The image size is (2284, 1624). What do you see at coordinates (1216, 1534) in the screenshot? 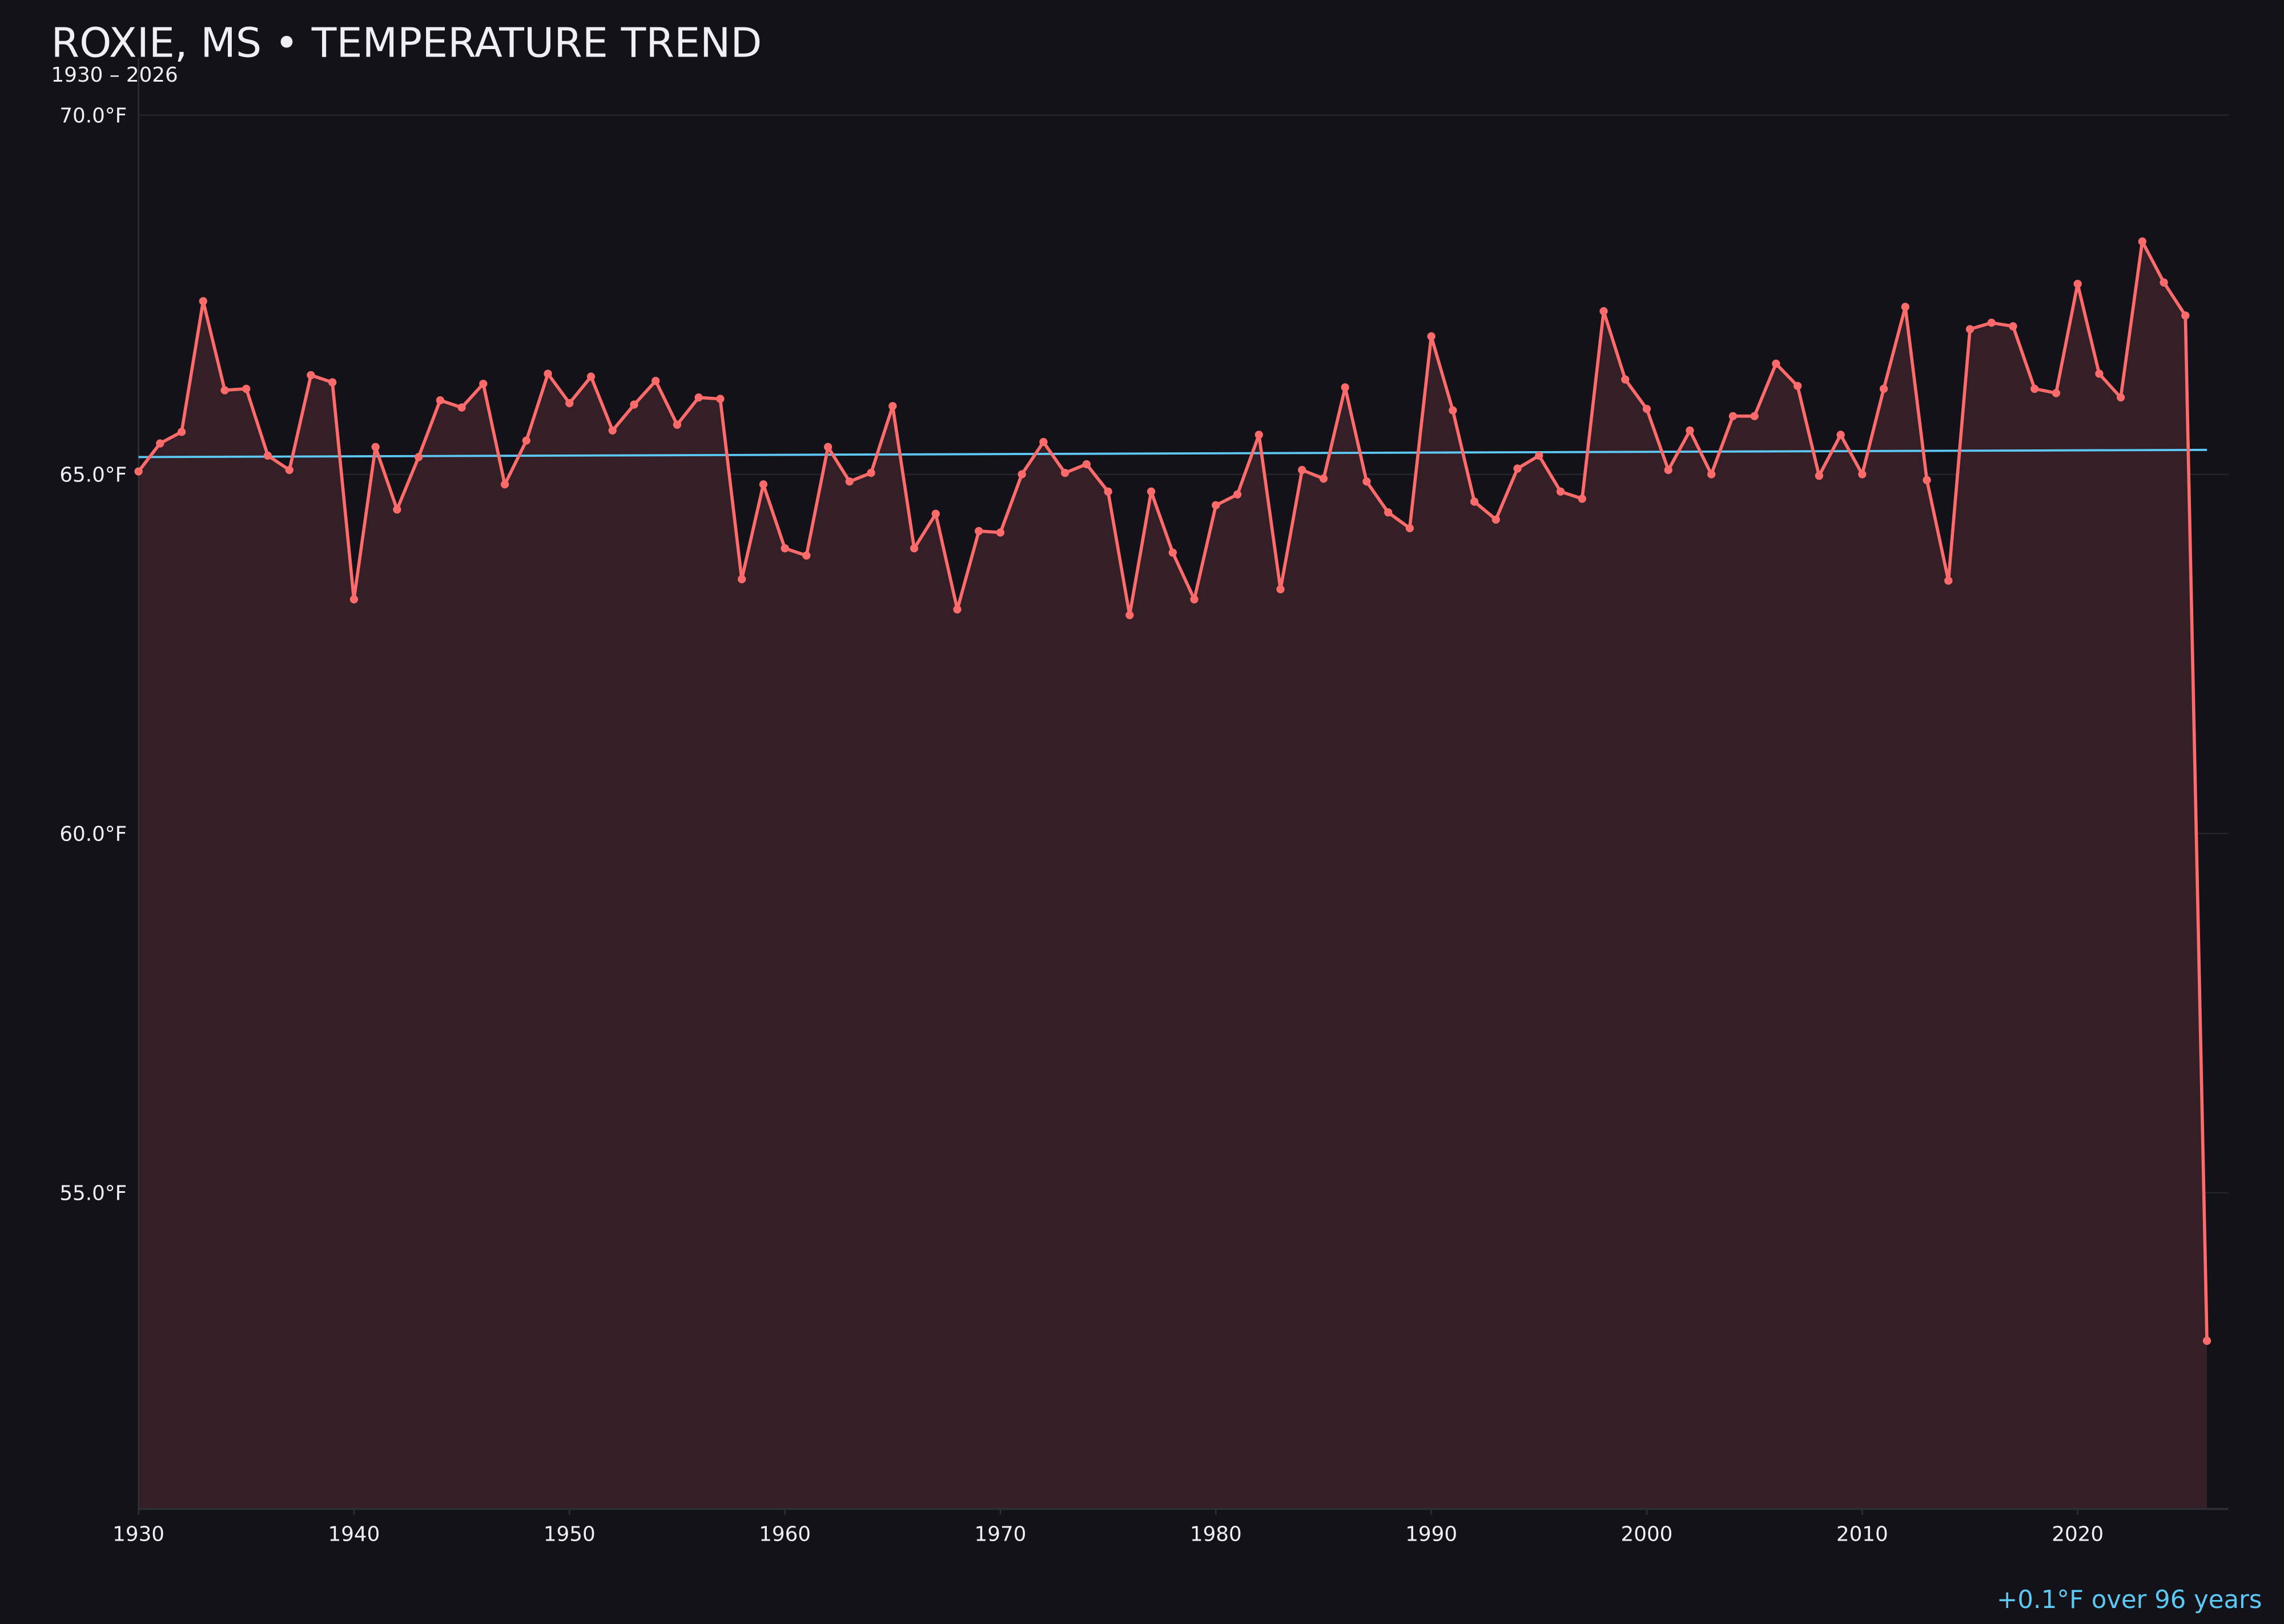
I see `x-tick-label: 1980` at bounding box center [1216, 1534].